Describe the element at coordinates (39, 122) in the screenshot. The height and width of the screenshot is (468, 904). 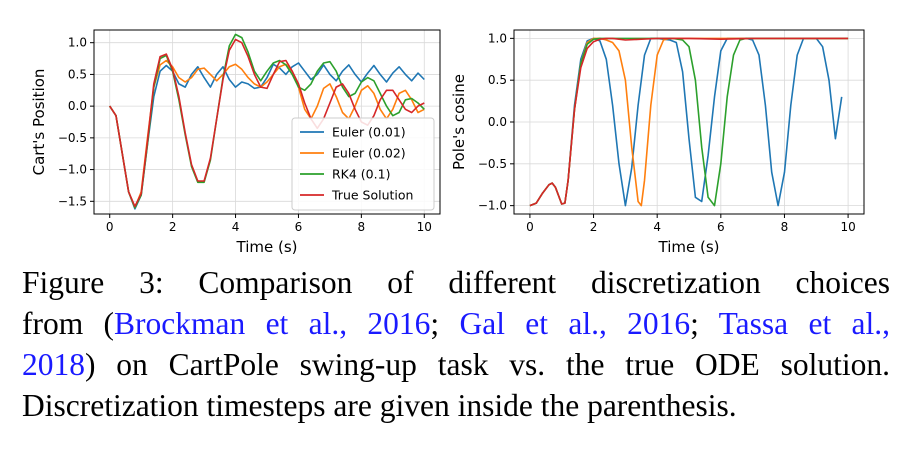
I see `y-axis-label: Cart's Position` at that location.